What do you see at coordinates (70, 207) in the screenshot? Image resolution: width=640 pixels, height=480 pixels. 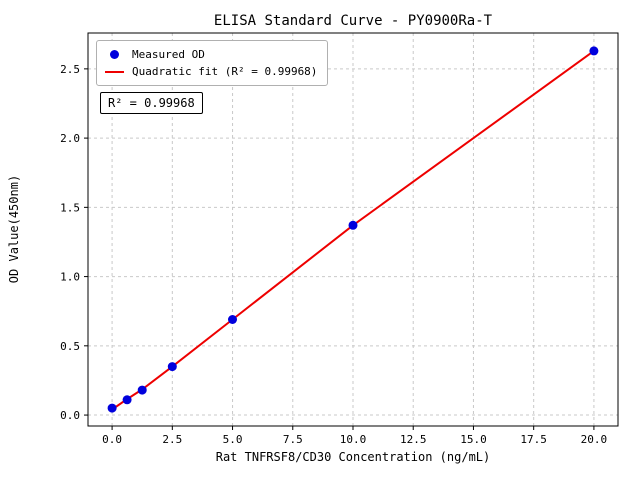 I see `y-tick-label: 1.5` at bounding box center [70, 207].